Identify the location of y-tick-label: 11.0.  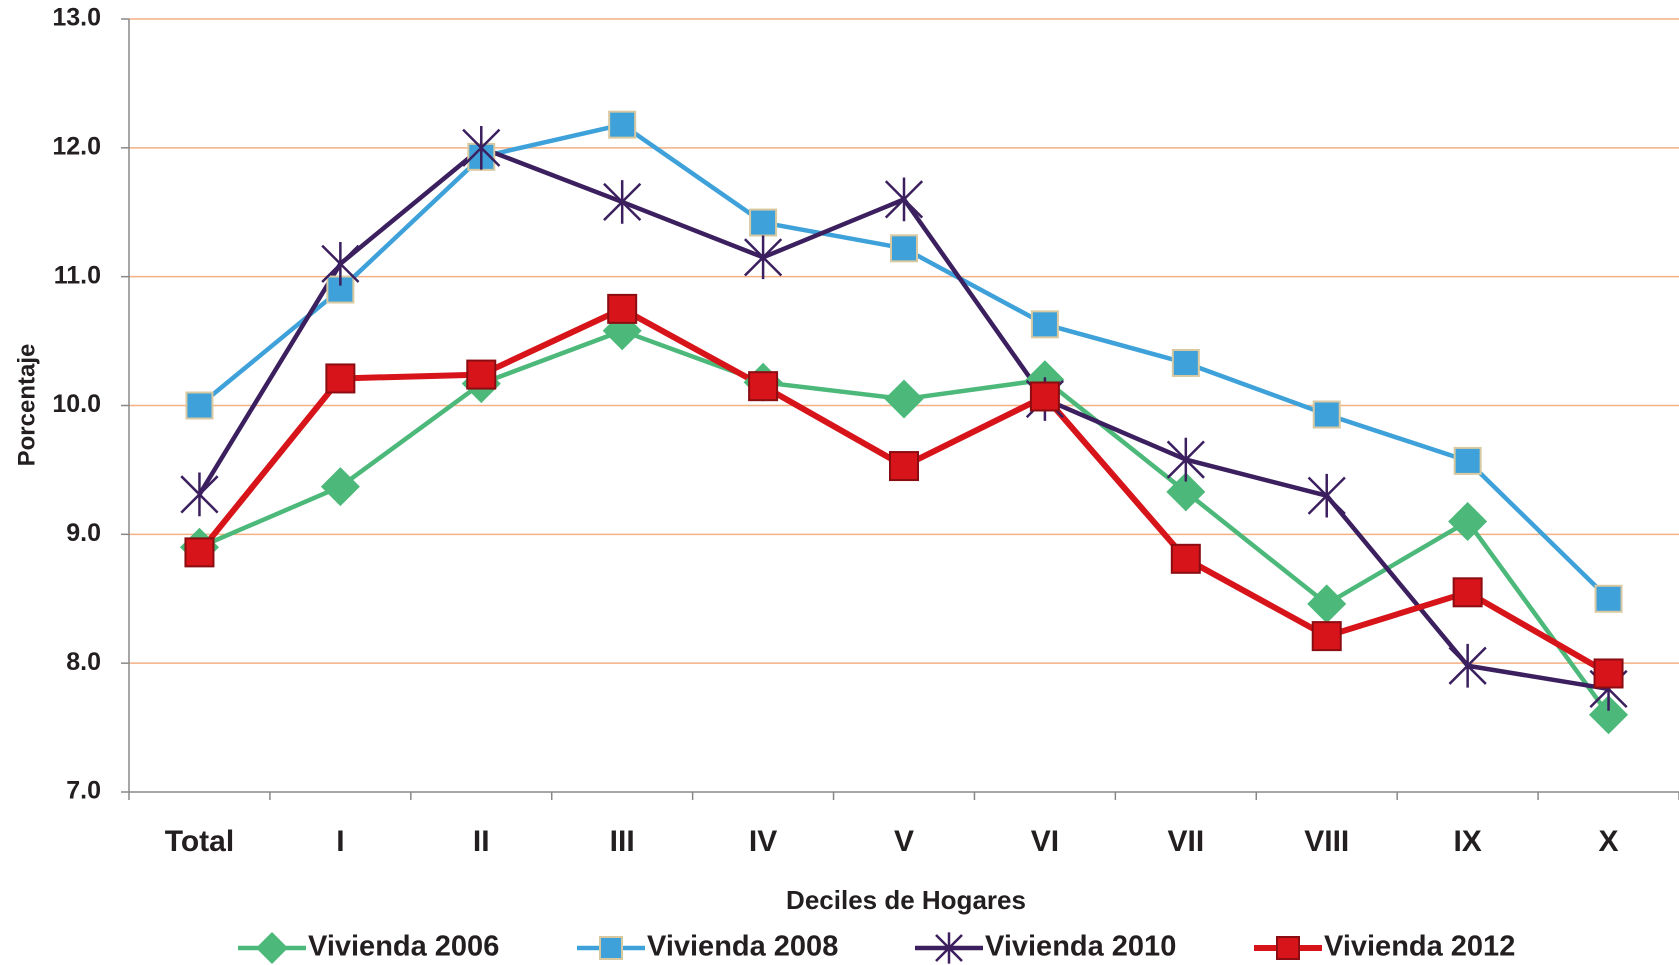
(77, 275).